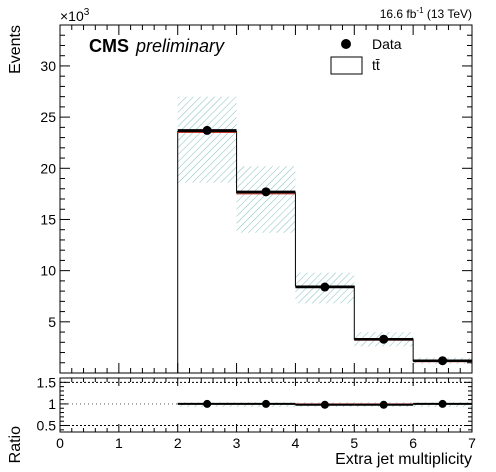 This screenshot has width=496, height=472. Describe the element at coordinates (60, 443) in the screenshot. I see `x-tick-label: 0` at that location.